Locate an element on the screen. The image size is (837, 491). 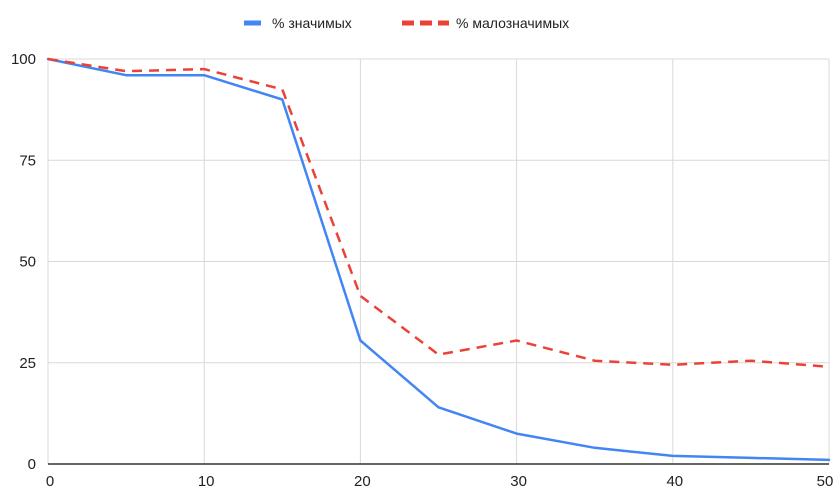
y-tick-label: 75 is located at coordinates (27, 160).